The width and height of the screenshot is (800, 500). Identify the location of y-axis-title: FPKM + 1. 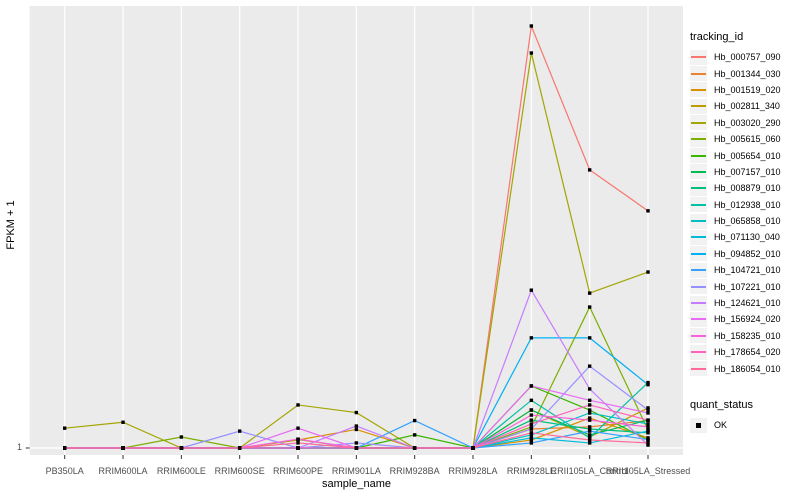
(11, 225).